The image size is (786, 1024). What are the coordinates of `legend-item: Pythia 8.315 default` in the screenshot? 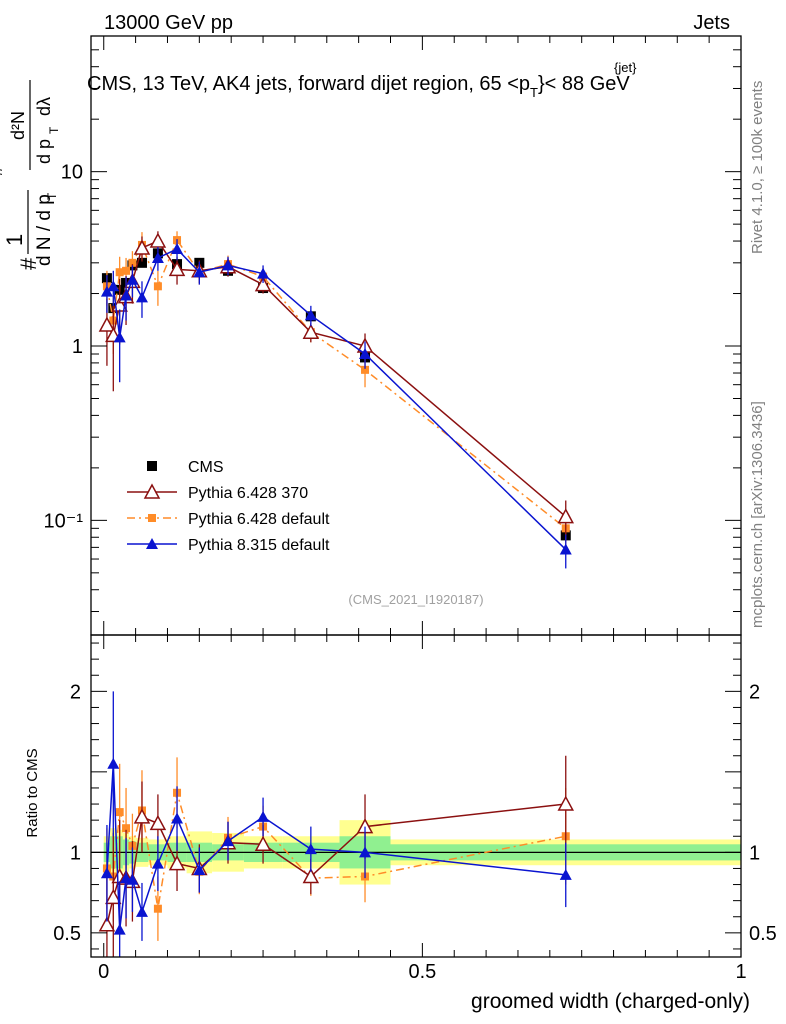 It's located at (228, 545).